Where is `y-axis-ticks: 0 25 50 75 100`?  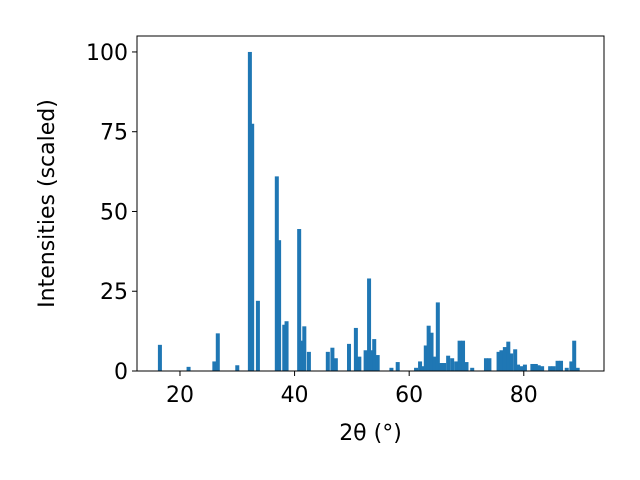
y-axis-ticks: 0 25 50 75 100 is located at coordinates (111, 213).